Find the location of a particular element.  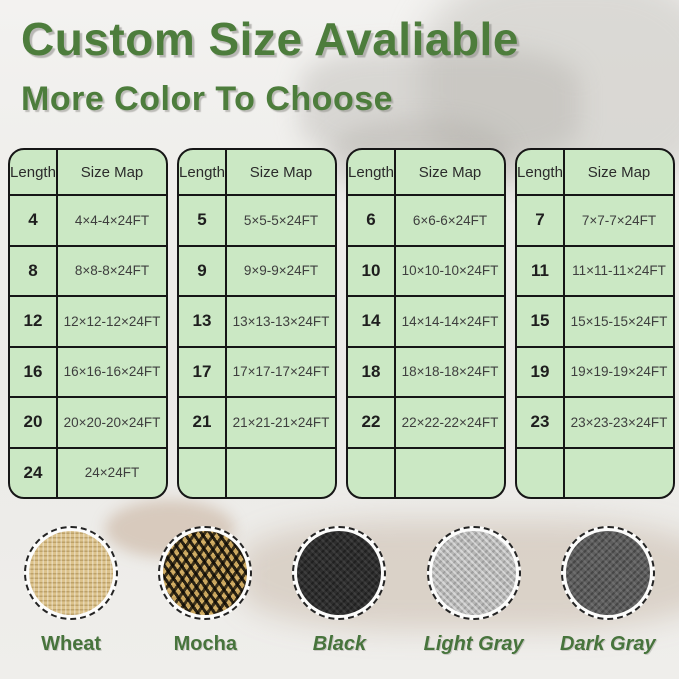

length-value: 20 is located at coordinates (34, 422).